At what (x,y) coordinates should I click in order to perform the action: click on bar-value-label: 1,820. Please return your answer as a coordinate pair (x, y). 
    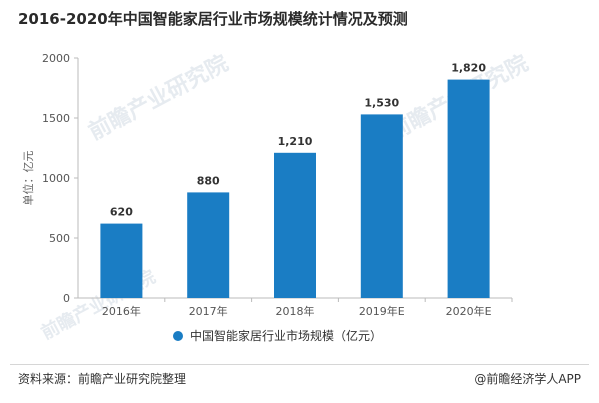
    Looking at the image, I should click on (468, 68).